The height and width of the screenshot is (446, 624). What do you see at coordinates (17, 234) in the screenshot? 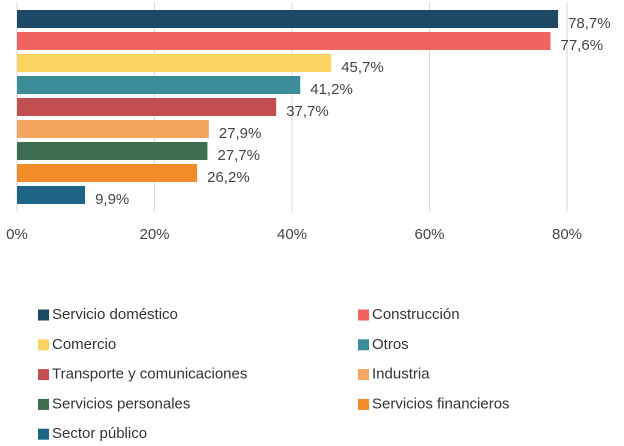
I see `x-tick-label: 0%` at bounding box center [17, 234].